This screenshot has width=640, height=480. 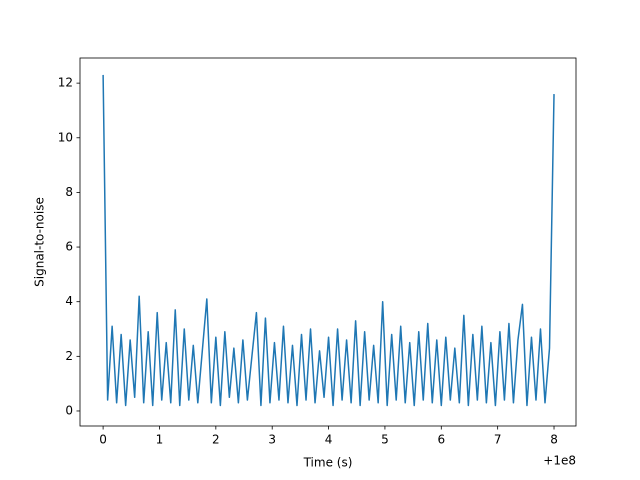 What do you see at coordinates (272, 440) in the screenshot?
I see `x-tick-label: 3` at bounding box center [272, 440].